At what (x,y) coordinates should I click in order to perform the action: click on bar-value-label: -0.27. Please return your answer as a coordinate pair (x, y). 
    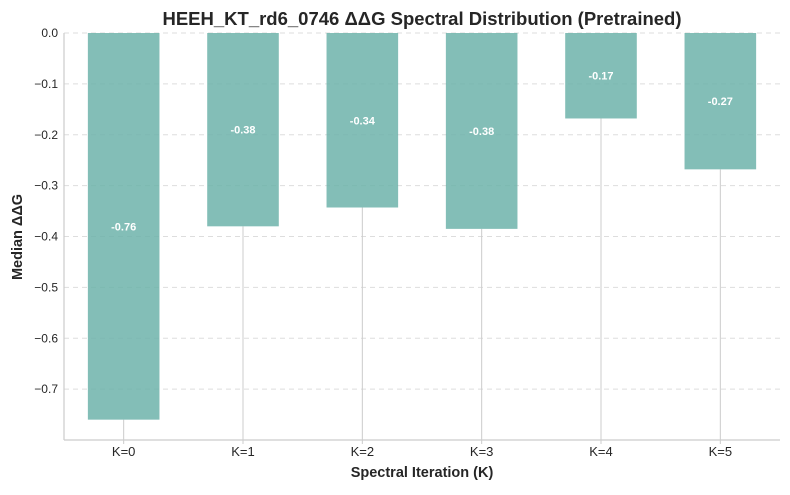
    Looking at the image, I should click on (720, 102).